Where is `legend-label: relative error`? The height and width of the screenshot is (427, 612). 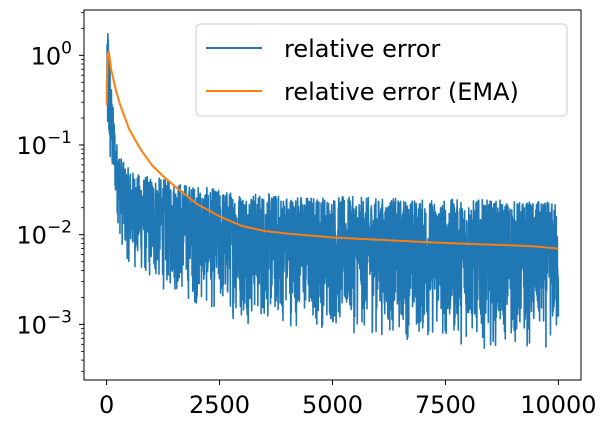 legend-label: relative error is located at coordinates (362, 49).